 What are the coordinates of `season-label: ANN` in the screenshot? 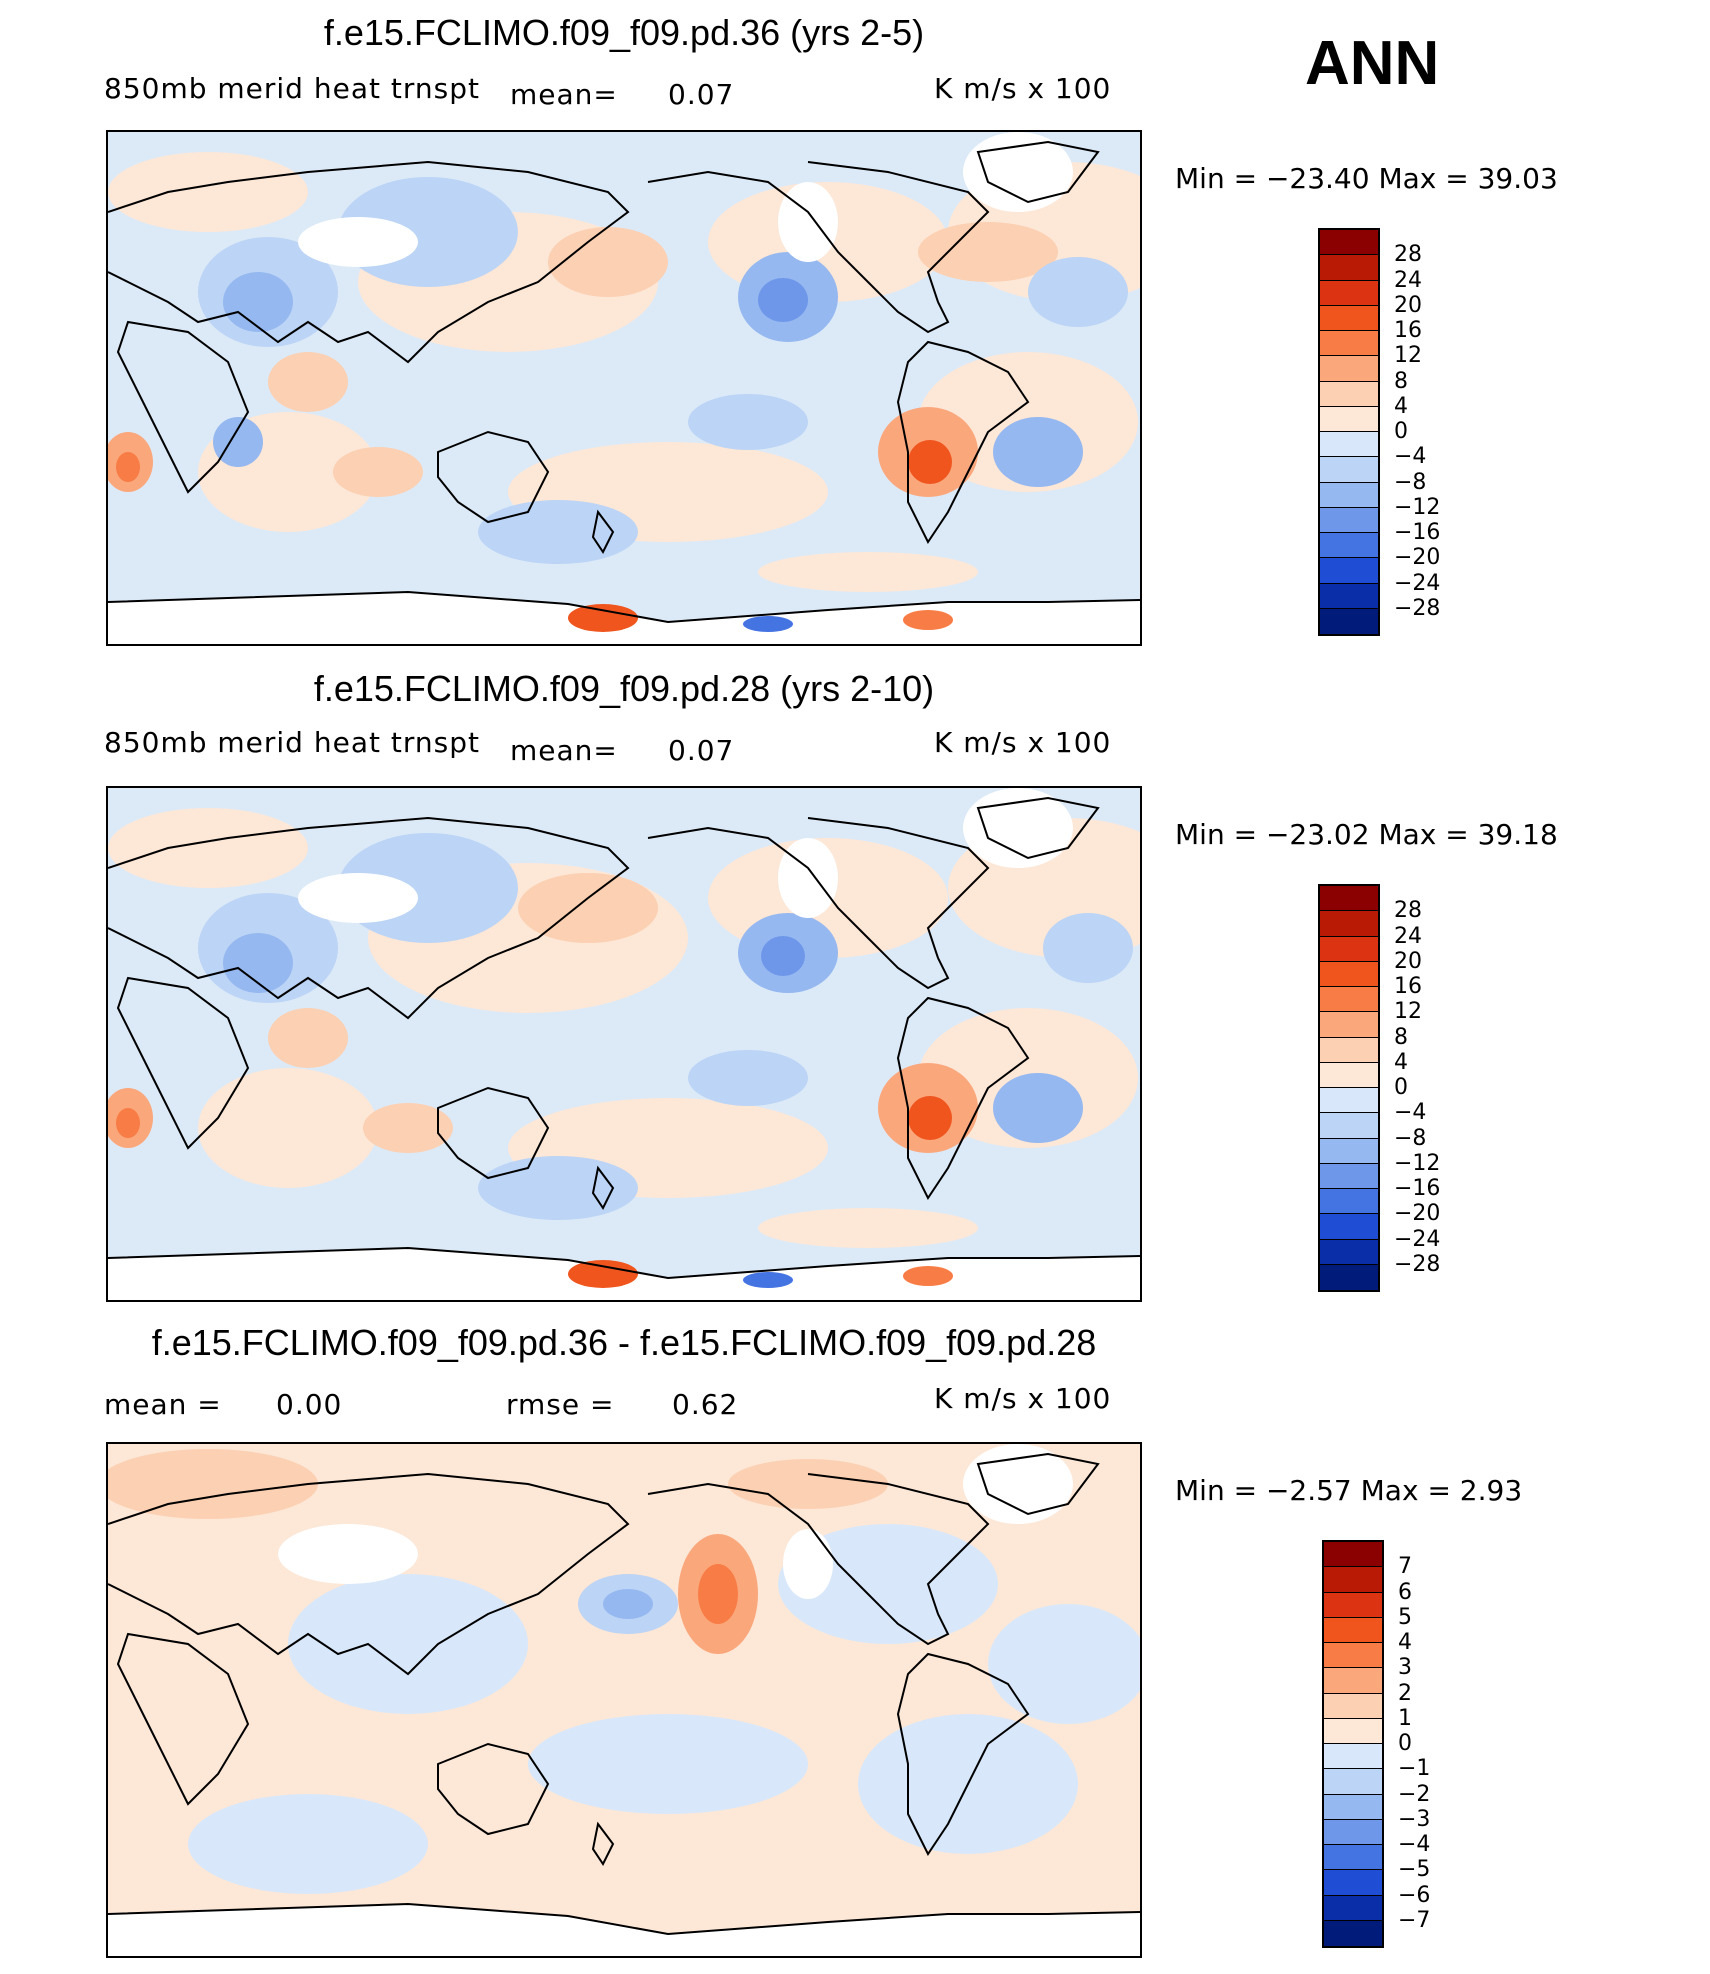 It's located at (1372, 63).